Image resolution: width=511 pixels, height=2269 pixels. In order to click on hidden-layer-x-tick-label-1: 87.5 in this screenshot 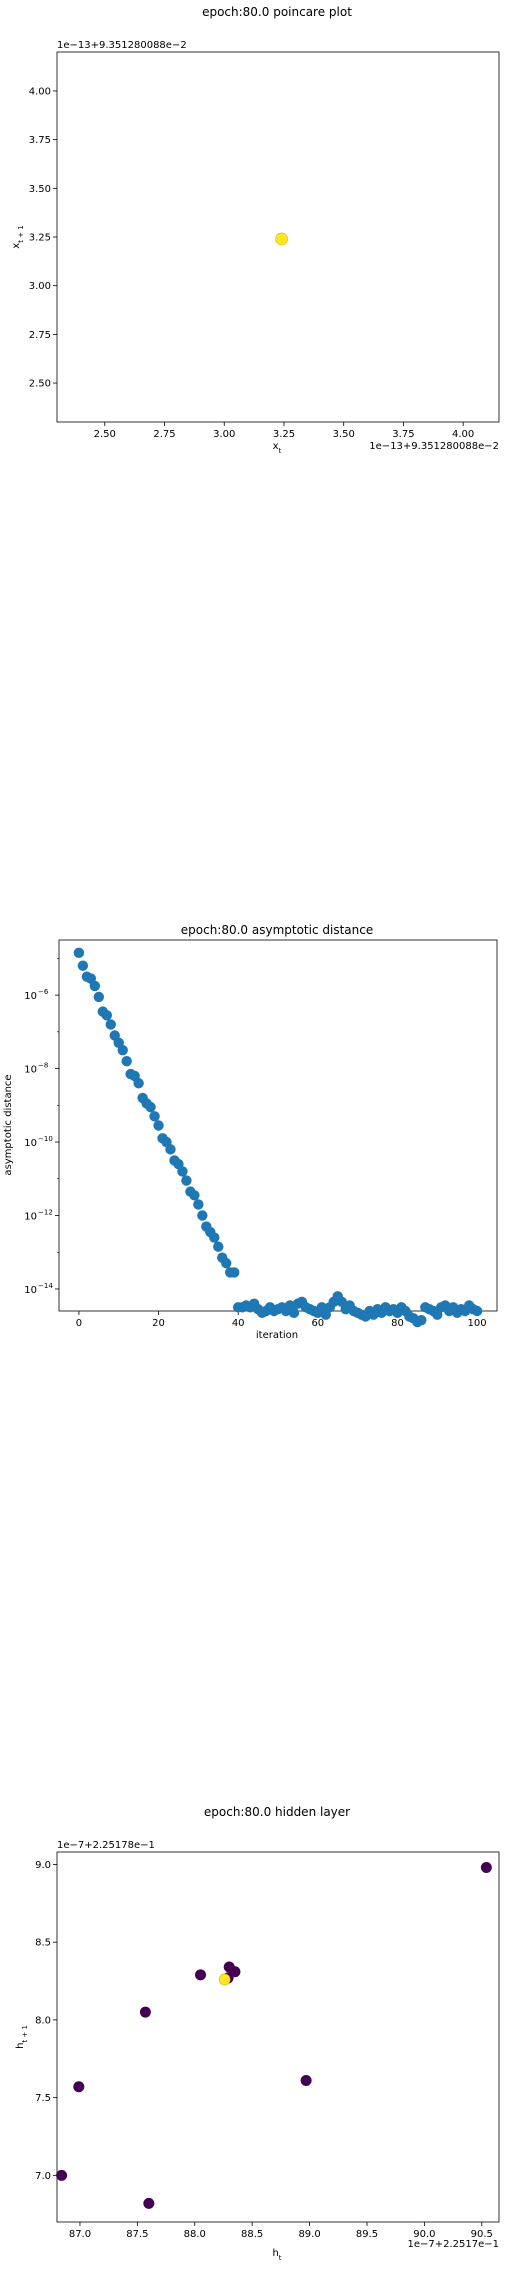, I will do `click(137, 2234)`.